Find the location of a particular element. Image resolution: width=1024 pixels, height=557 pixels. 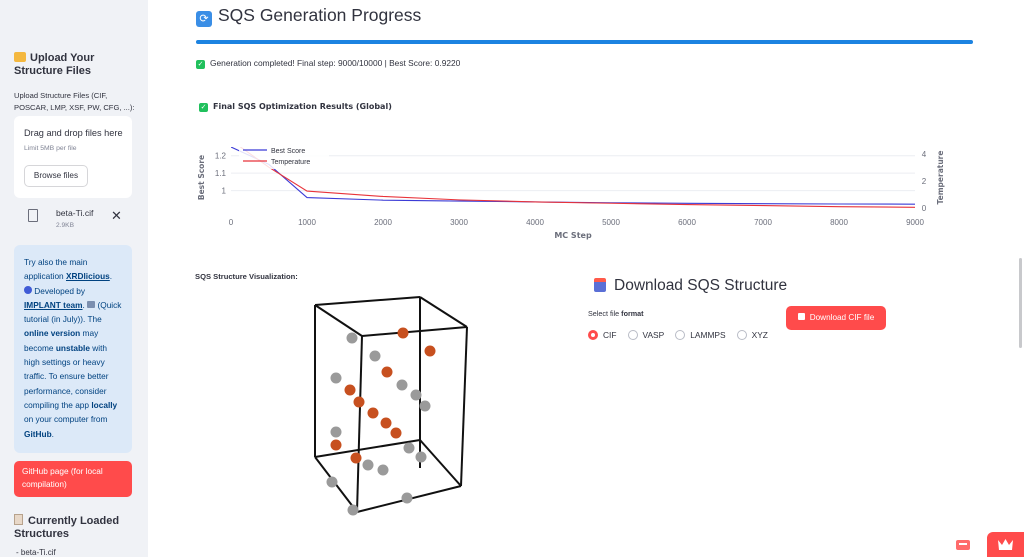

x-tick-label: 4000 is located at coordinates (535, 222).